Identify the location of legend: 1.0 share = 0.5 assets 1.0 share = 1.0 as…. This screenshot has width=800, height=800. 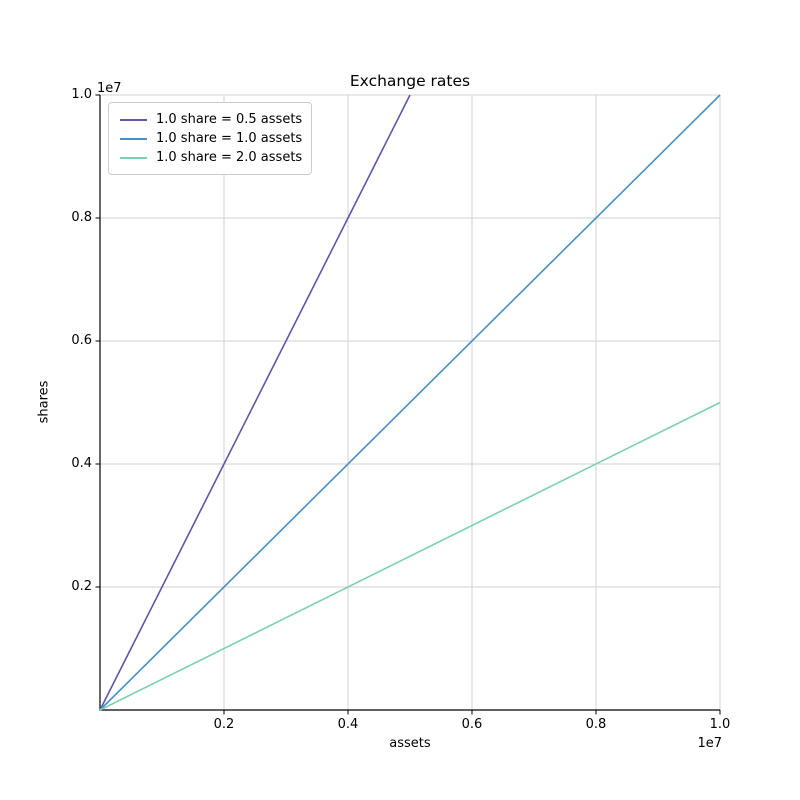
(210, 138).